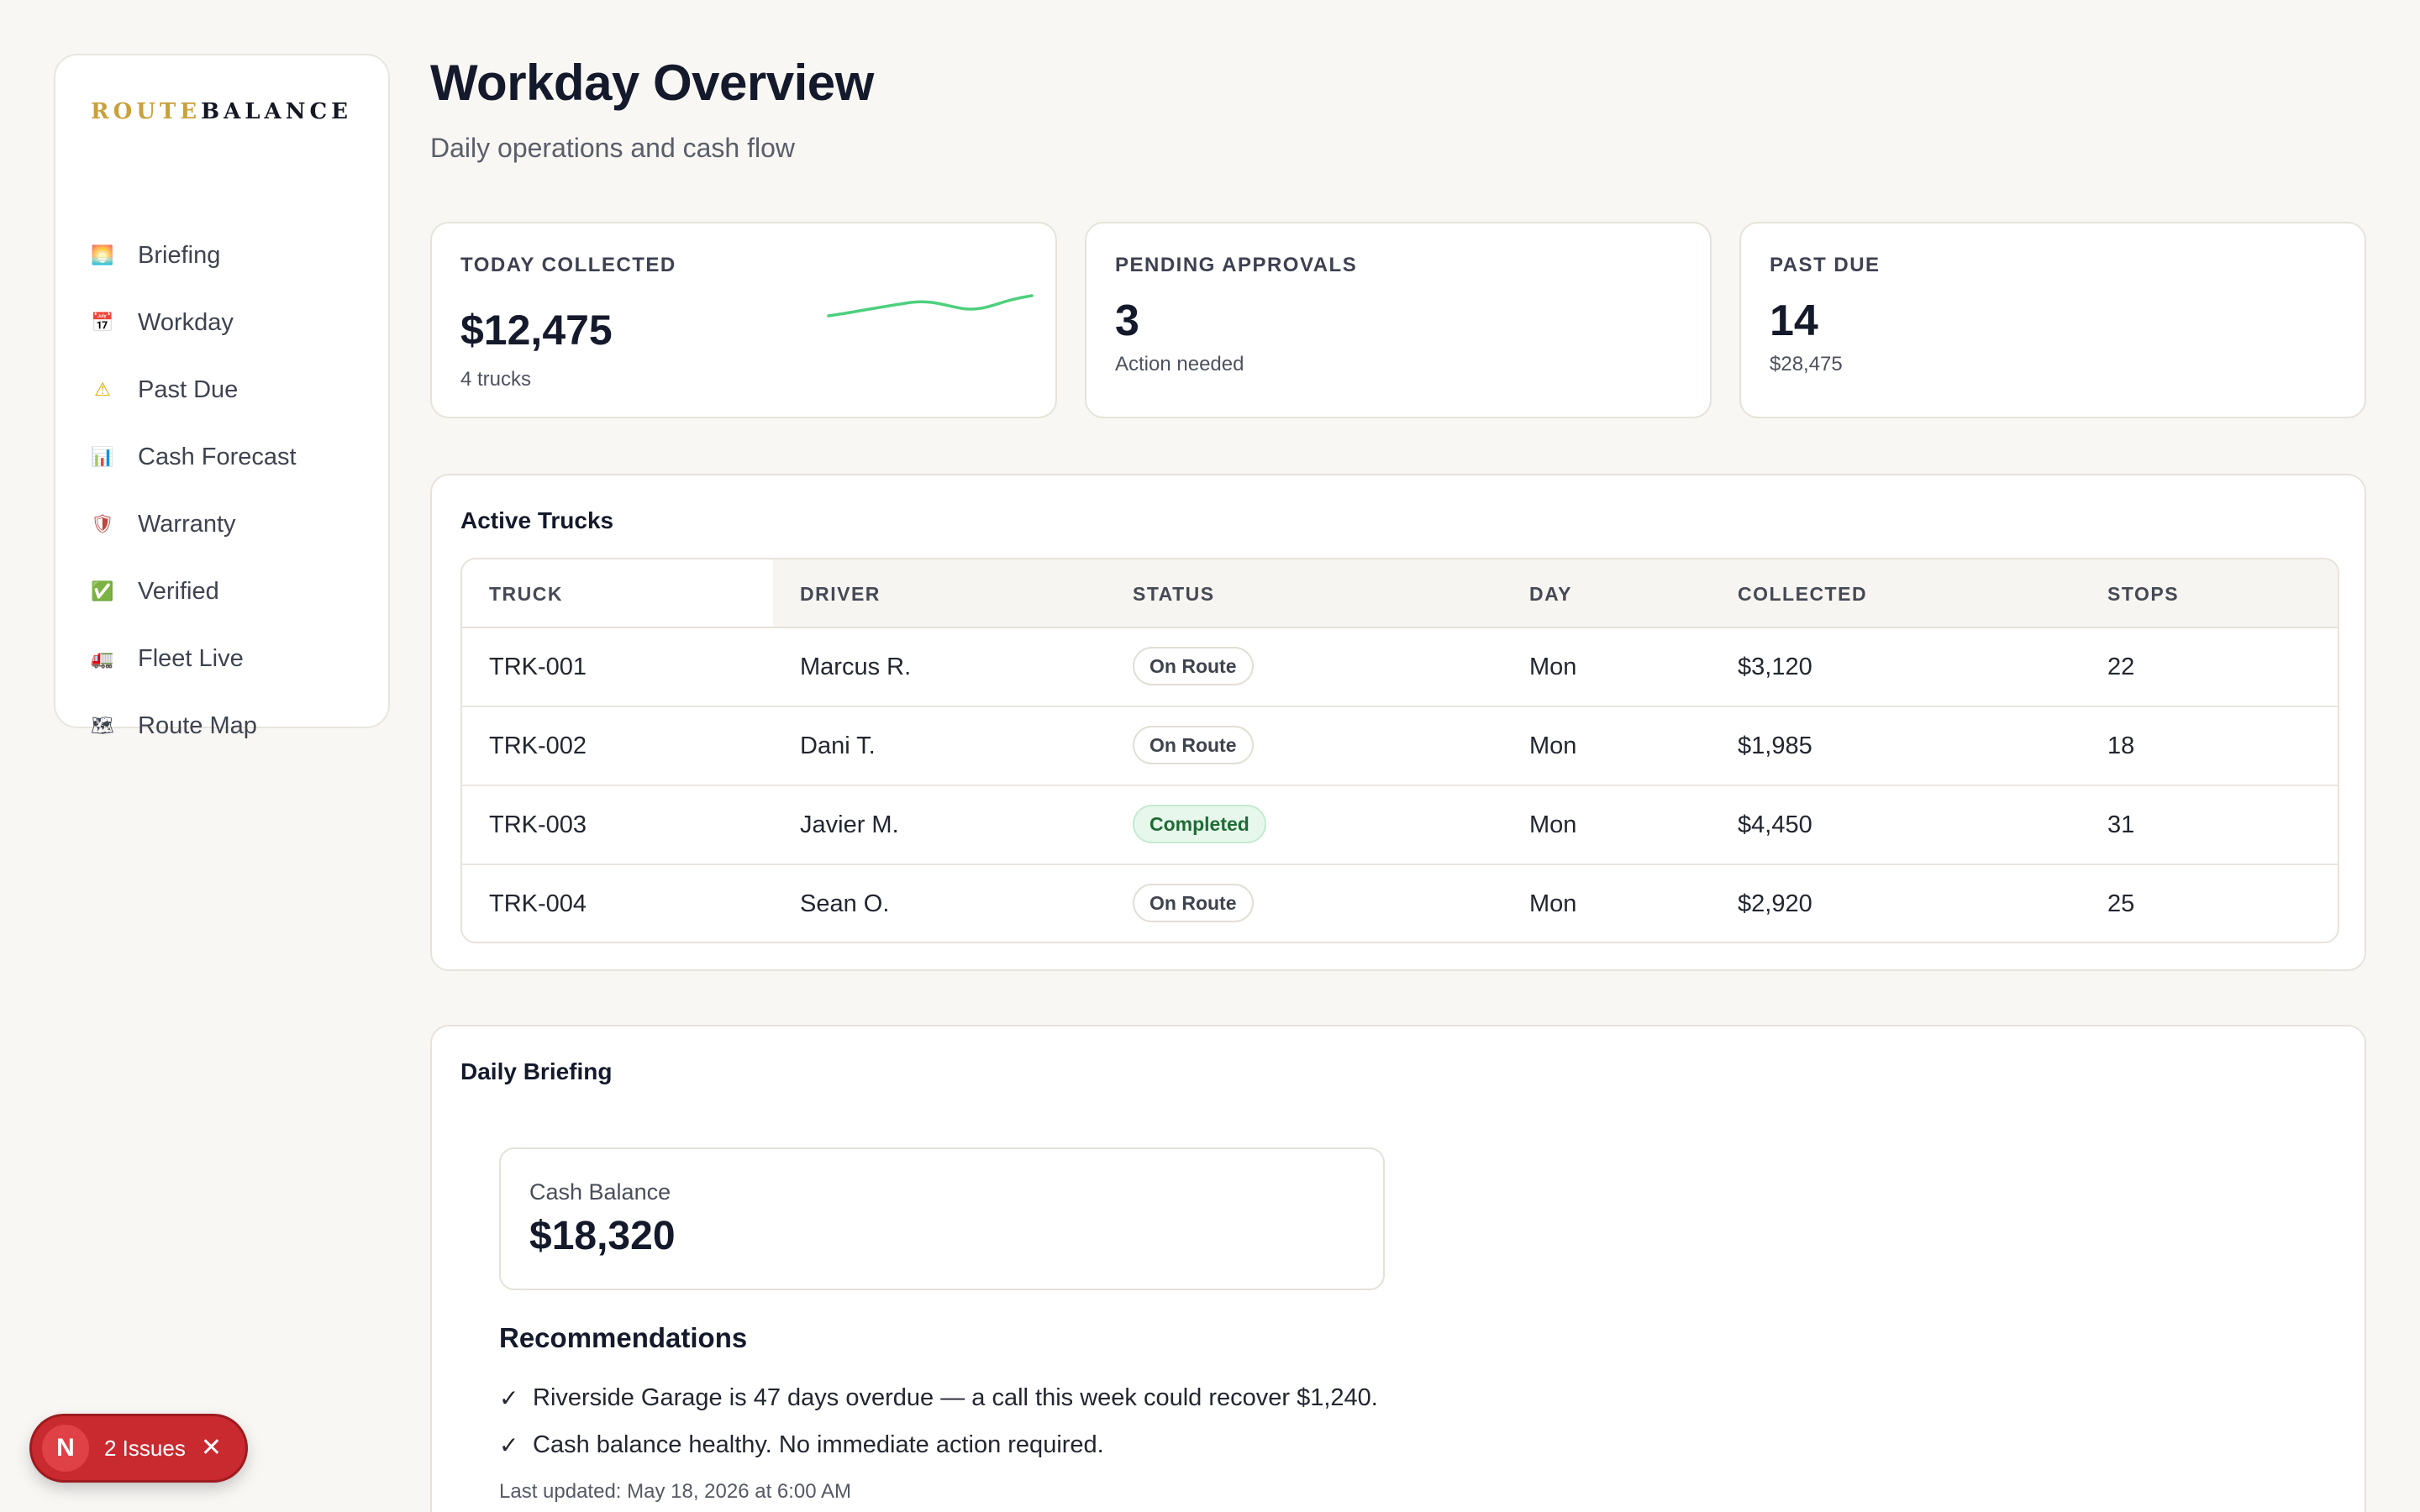  I want to click on cell-driver: Javier M., so click(849, 824).